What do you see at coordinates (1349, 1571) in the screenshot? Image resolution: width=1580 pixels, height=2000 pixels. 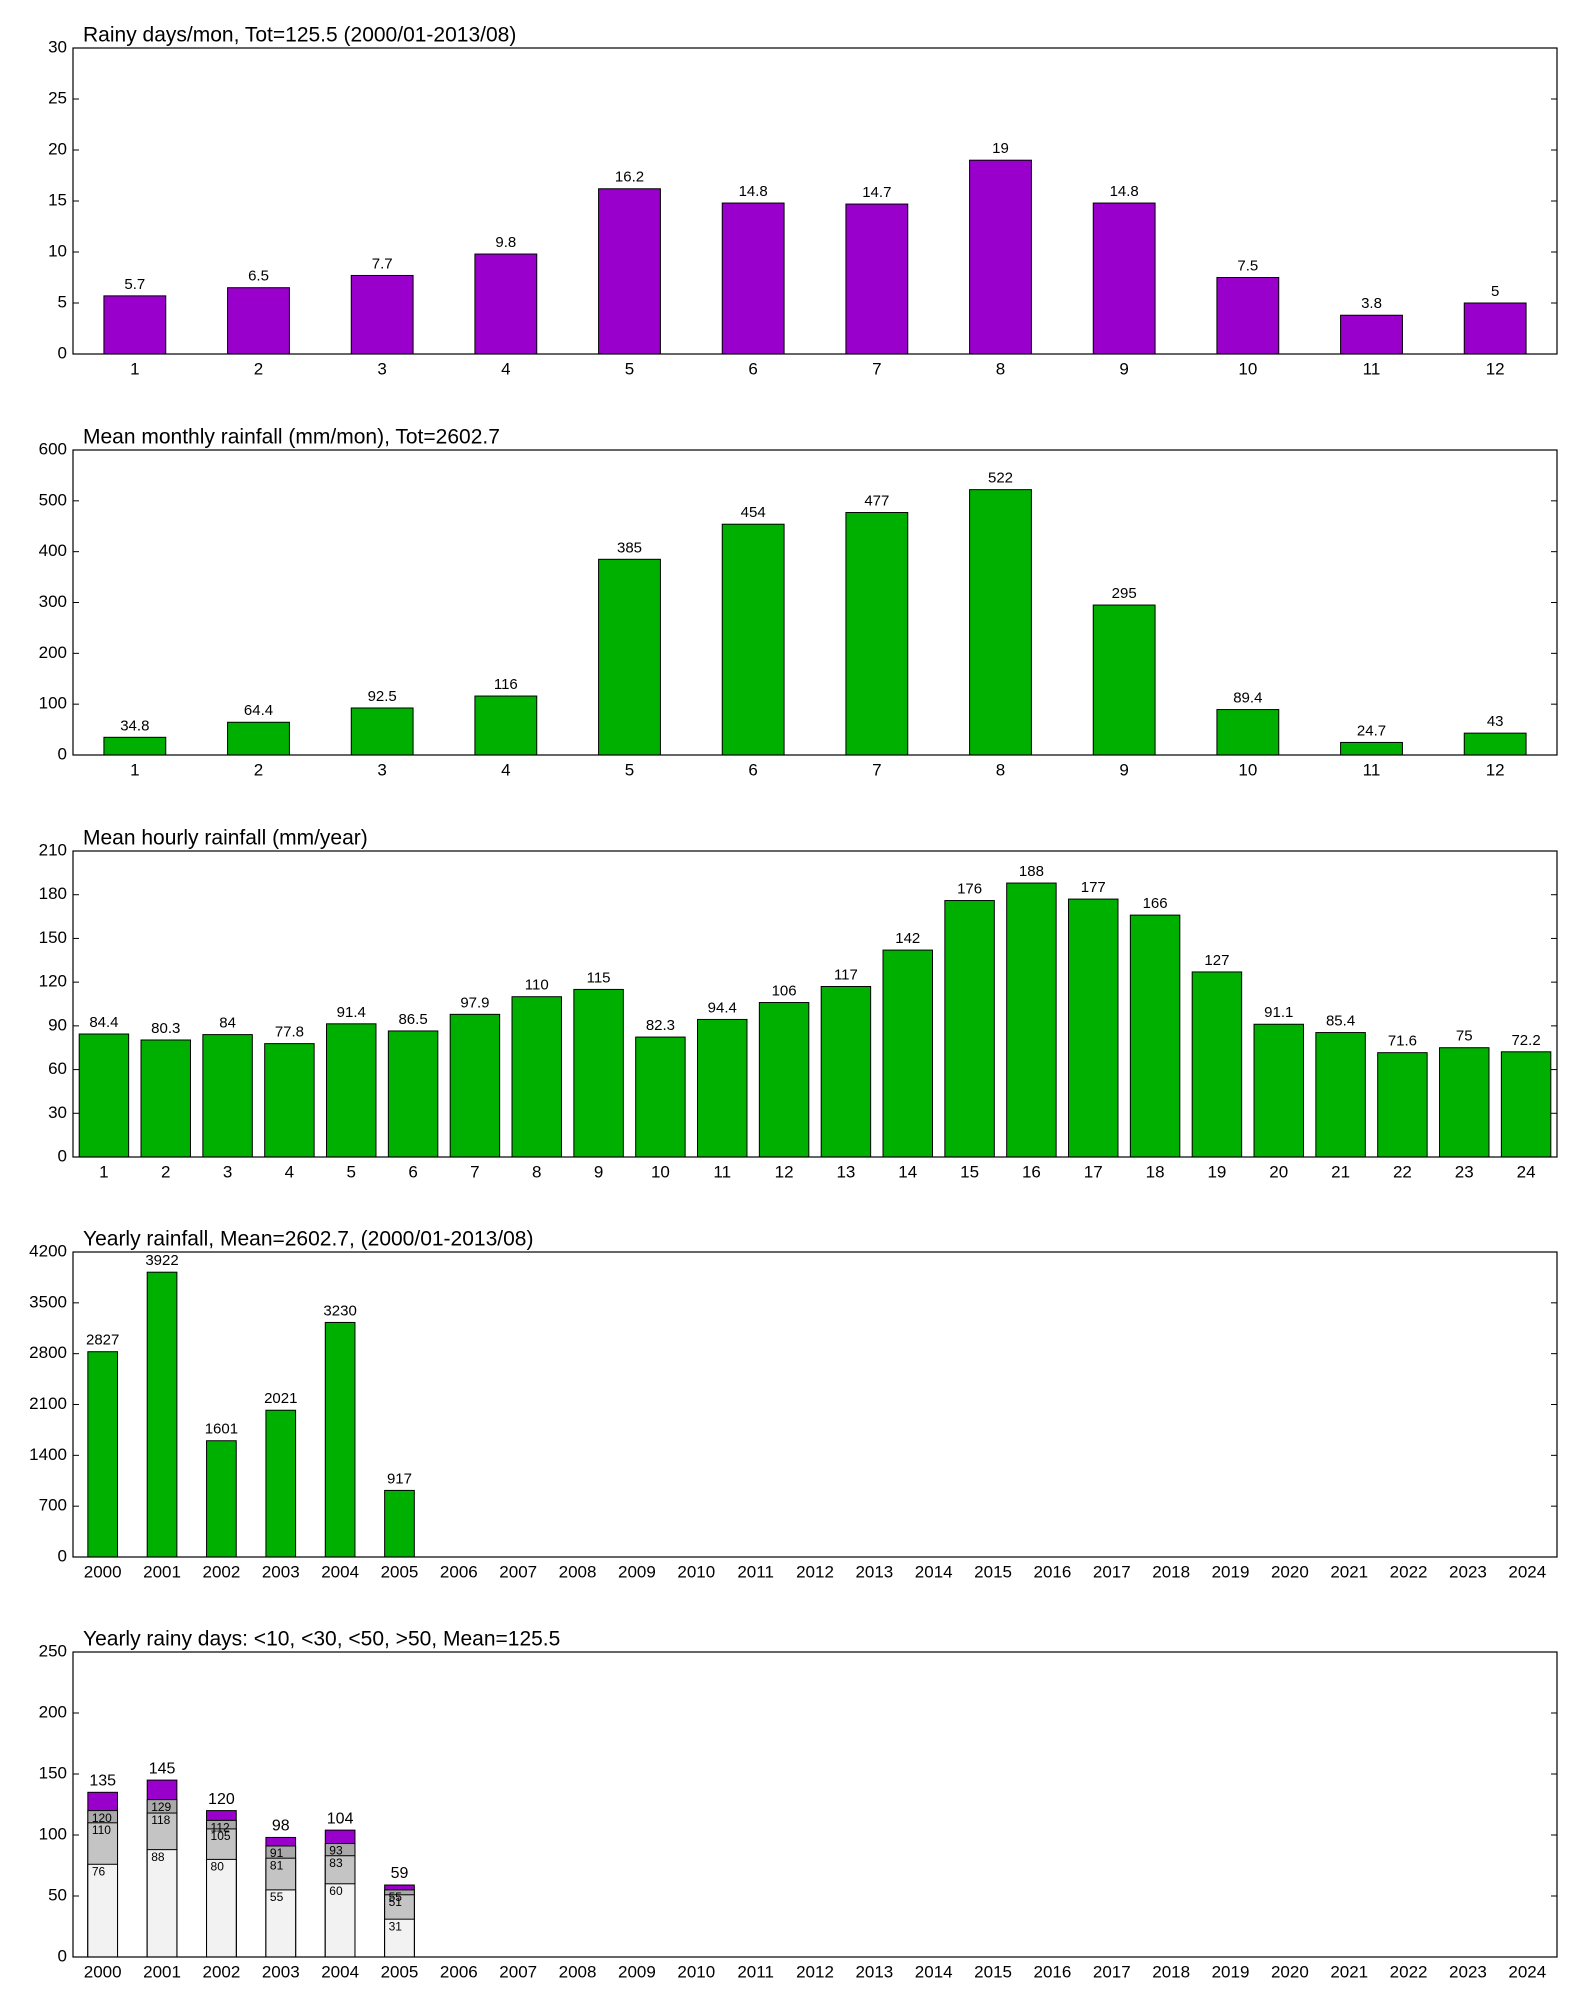 I see `x-tick-label: 2021` at bounding box center [1349, 1571].